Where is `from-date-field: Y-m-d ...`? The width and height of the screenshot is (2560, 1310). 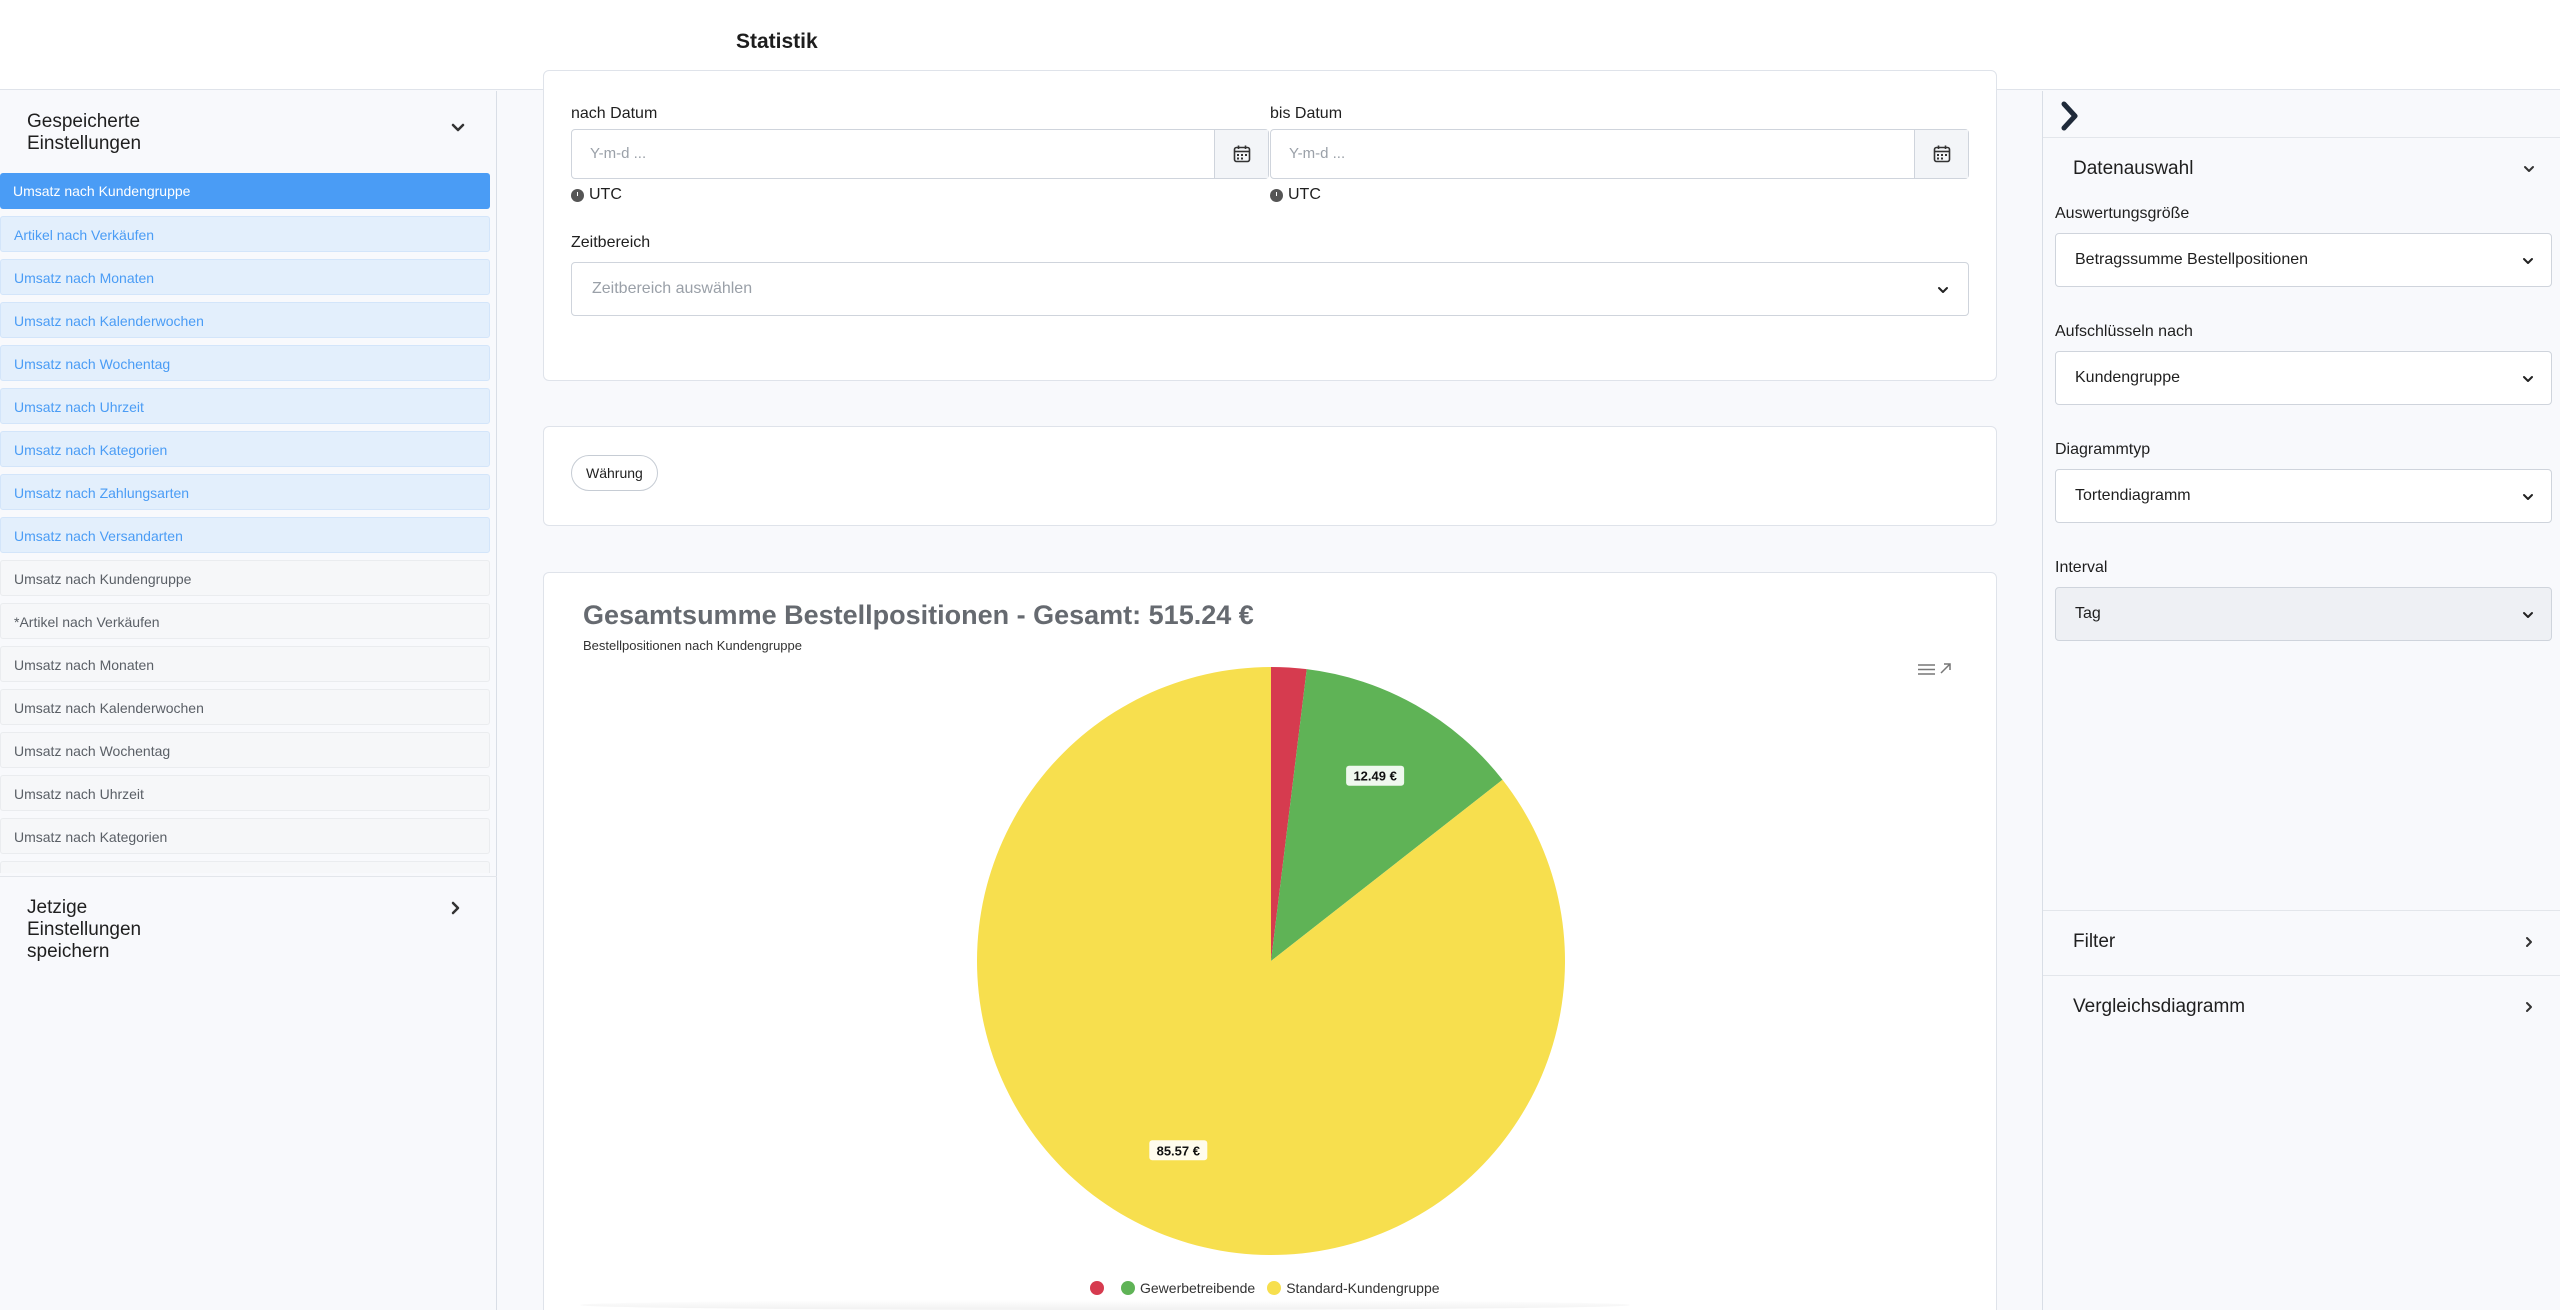
from-date-field: Y-m-d ... is located at coordinates (920, 154).